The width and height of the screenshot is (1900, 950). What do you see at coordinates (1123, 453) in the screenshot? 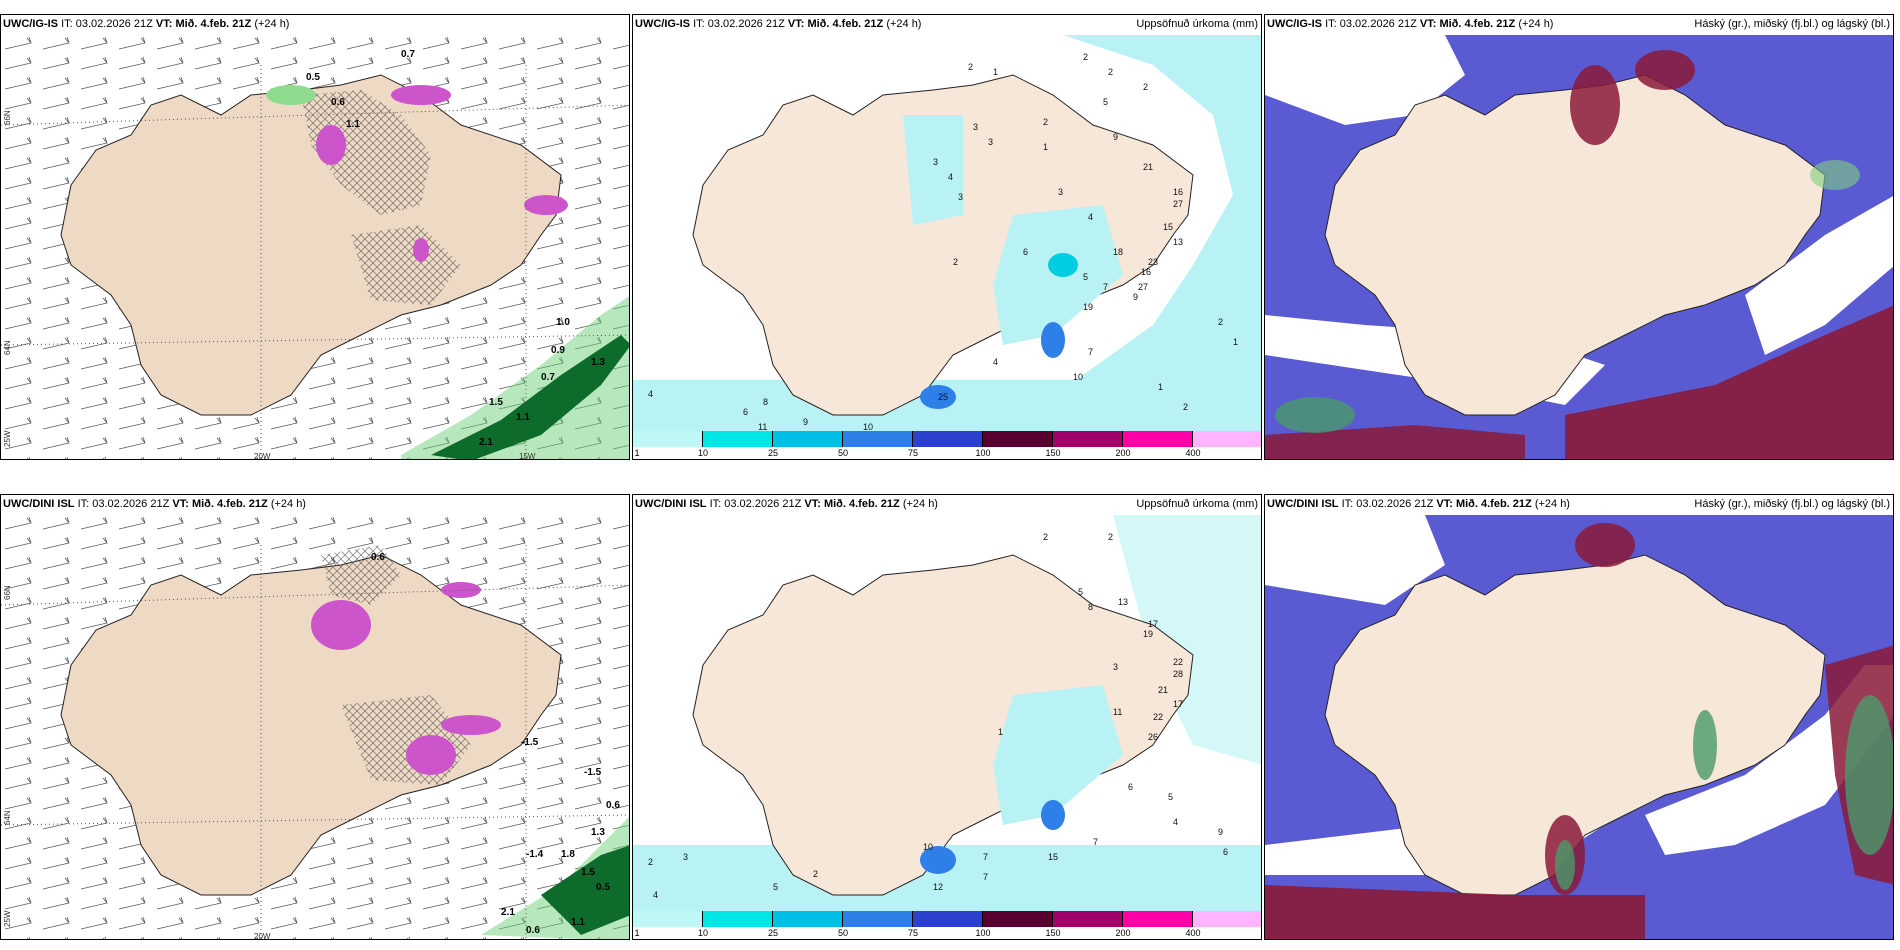
I see `colorbar-label: 200` at bounding box center [1123, 453].